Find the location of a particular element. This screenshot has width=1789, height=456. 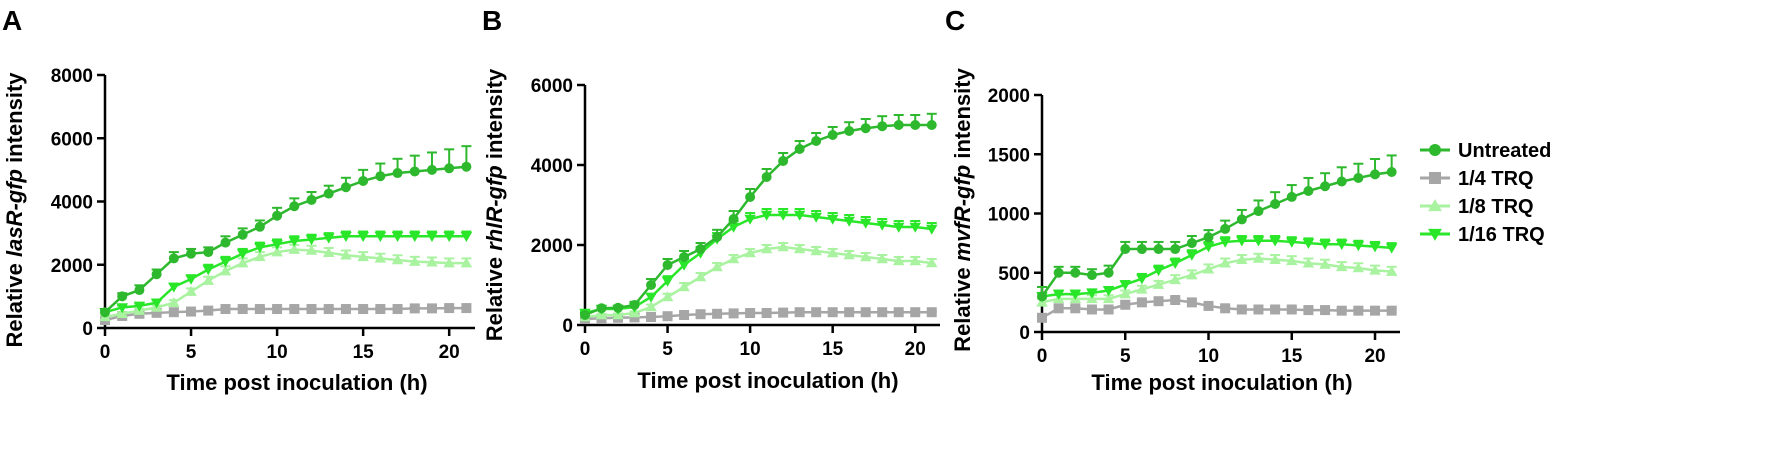

panel-b-y-axis-title: Relative rhlR-gfp intensity is located at coordinates (494, 204).